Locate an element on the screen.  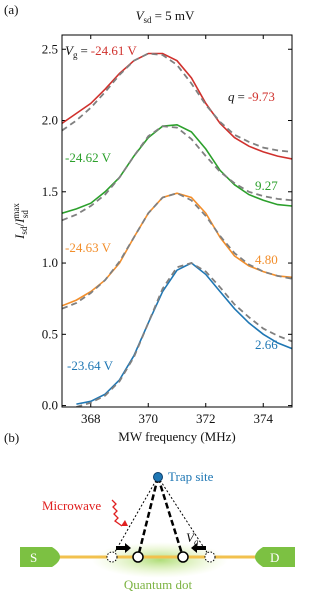
x-tick-label: 370 is located at coordinates (149, 418).